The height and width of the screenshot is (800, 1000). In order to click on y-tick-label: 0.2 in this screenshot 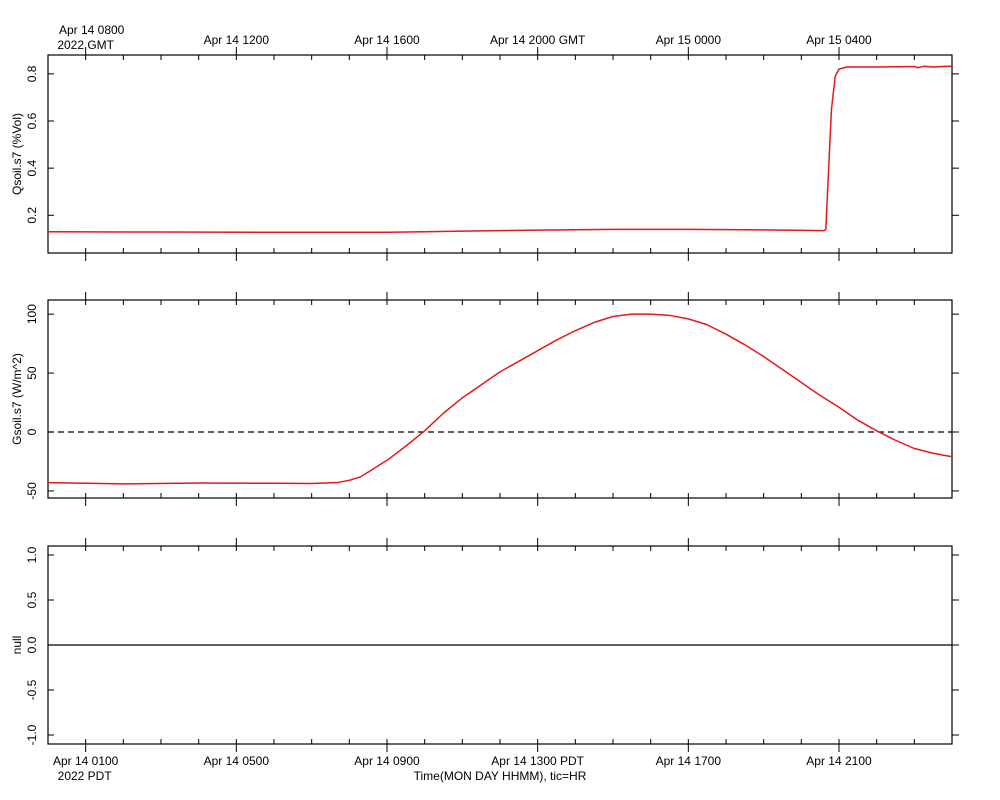, I will do `click(32, 215)`.